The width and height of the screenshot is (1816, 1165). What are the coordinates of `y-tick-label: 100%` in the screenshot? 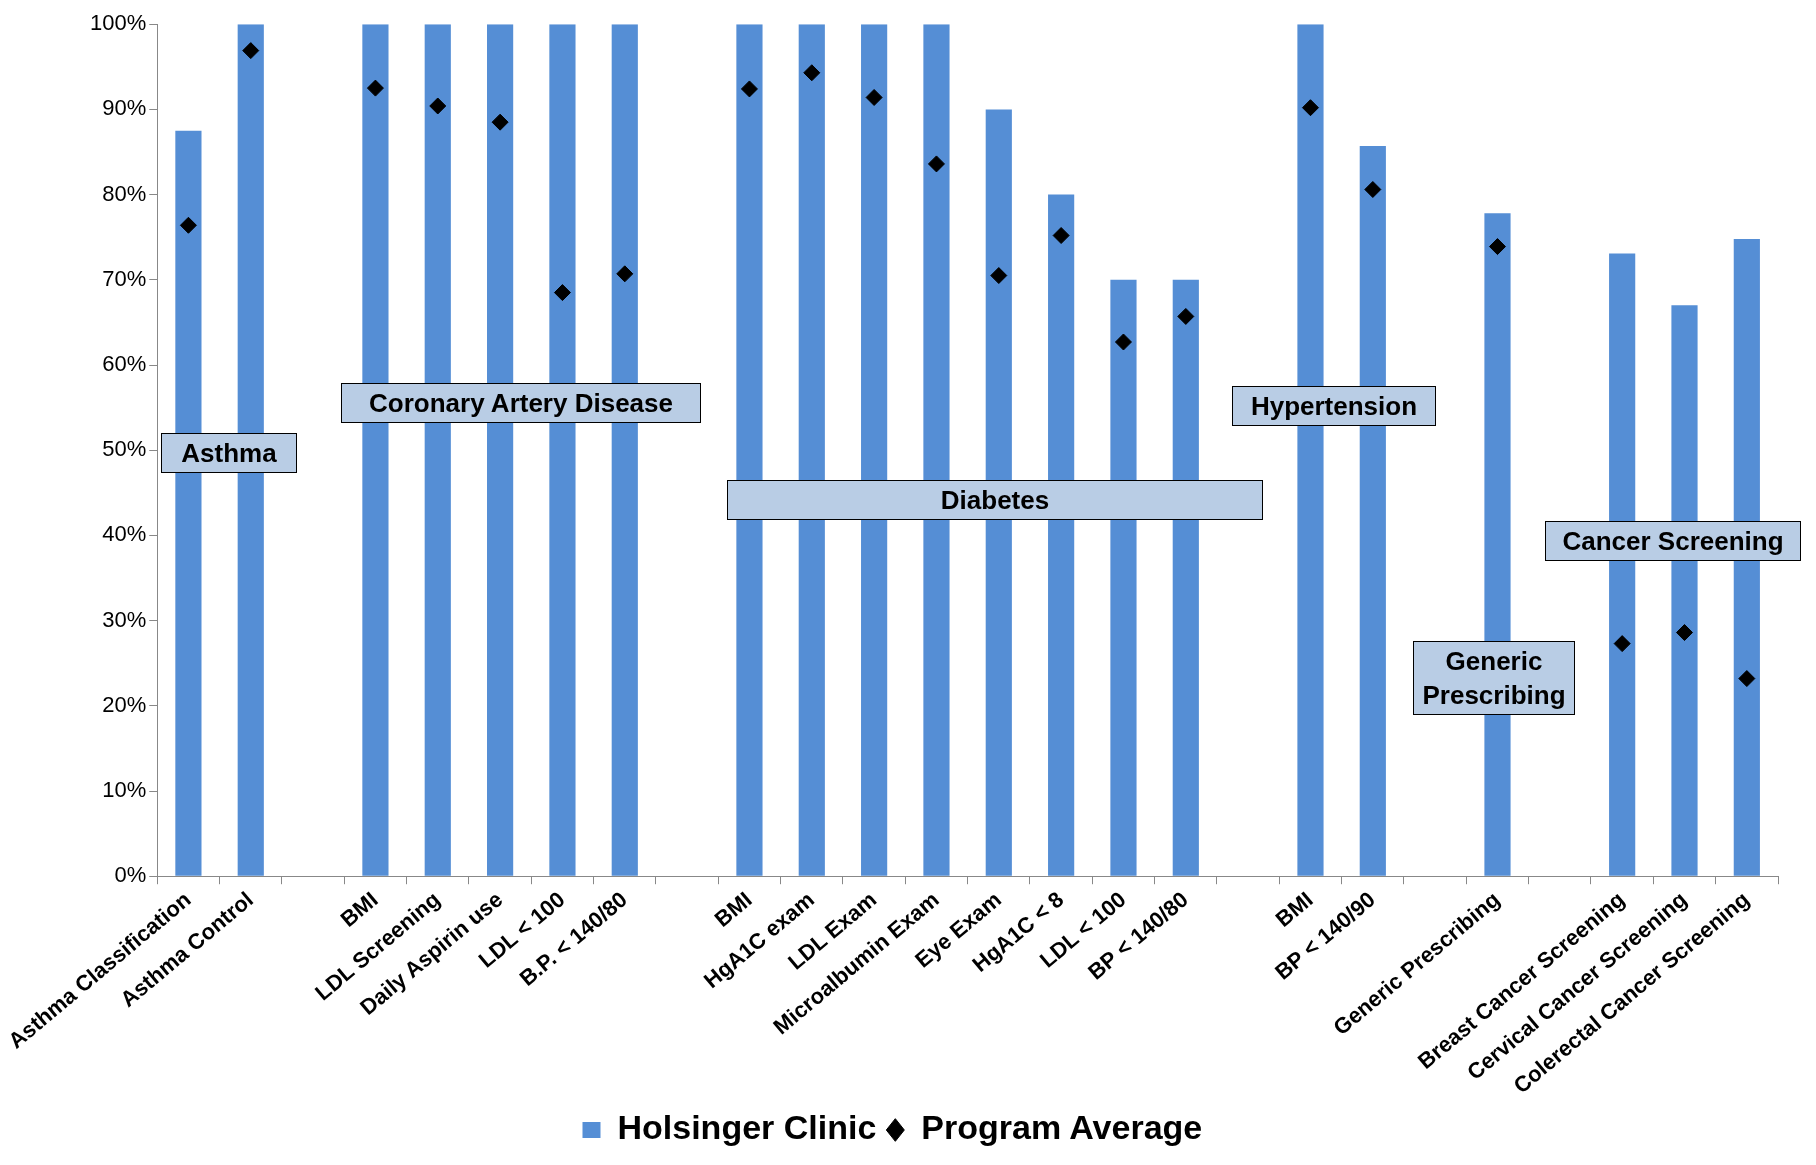 It's located at (118, 23).